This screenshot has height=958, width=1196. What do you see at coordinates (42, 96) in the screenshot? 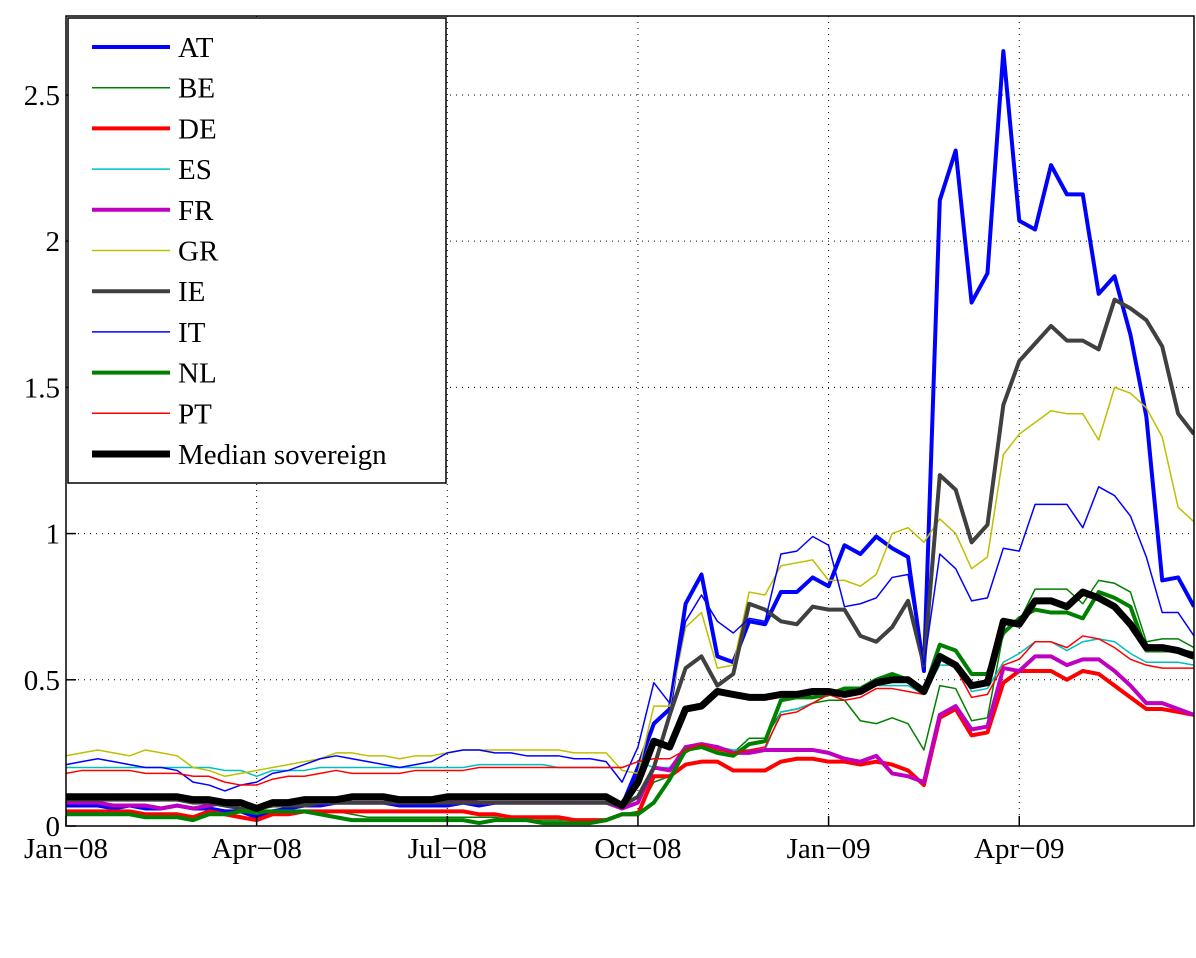
I see `y-tick-label: 2.5` at bounding box center [42, 96].